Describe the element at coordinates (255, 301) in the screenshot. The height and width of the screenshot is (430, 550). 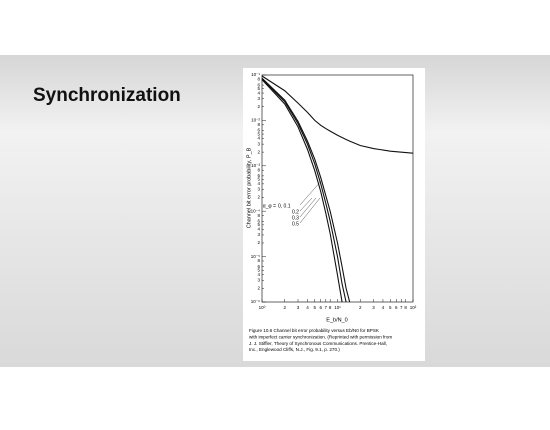
I see `y-tick-label: 10⁻⁶` at that location.